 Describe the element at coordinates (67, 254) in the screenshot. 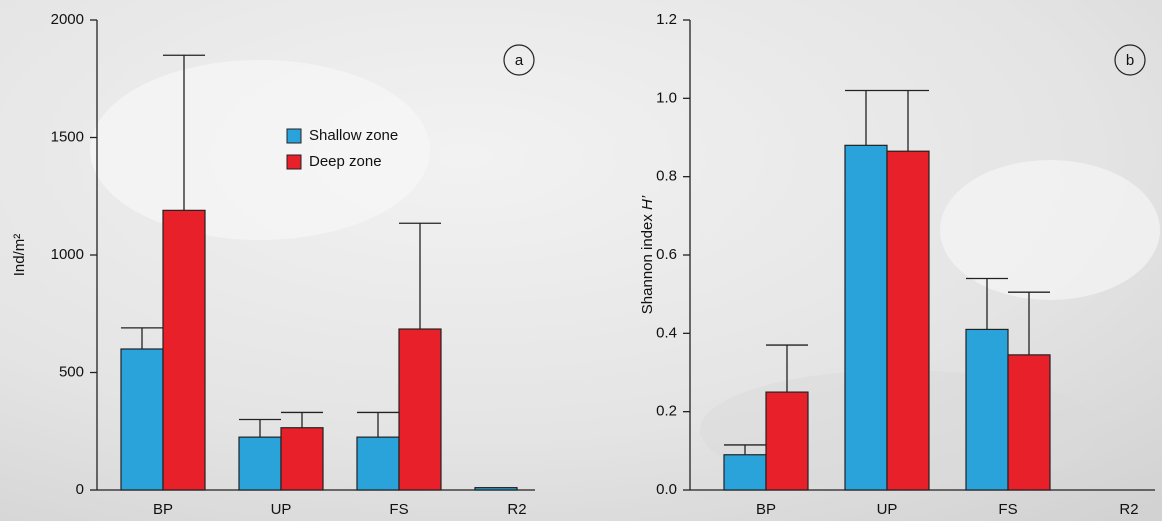

I see `y-tick-label: 1000` at that location.